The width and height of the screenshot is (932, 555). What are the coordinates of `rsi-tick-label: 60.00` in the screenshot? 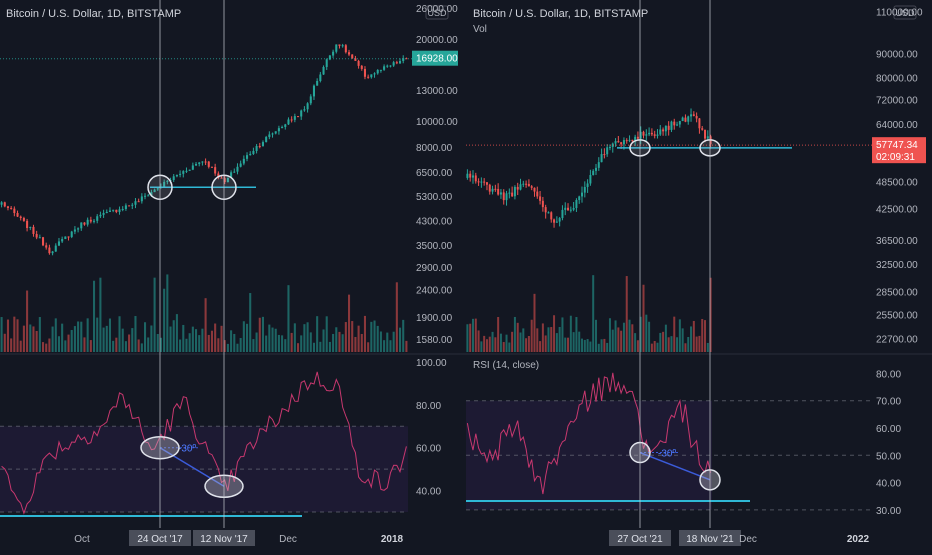 It's located at (888, 429).